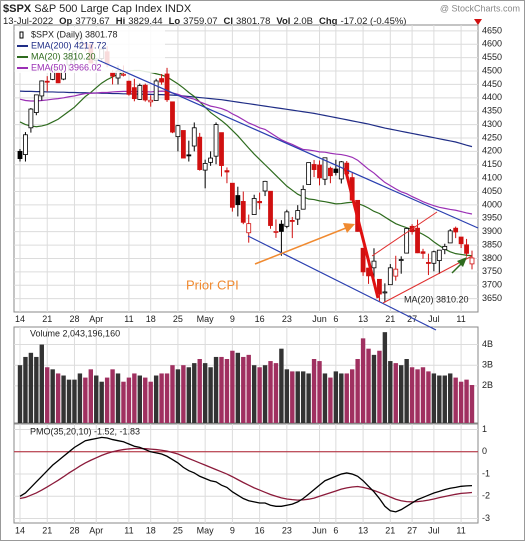 The height and width of the screenshot is (541, 525). Describe the element at coordinates (492, 44) in the screenshot. I see `y-tick-label: 4600` at that location.